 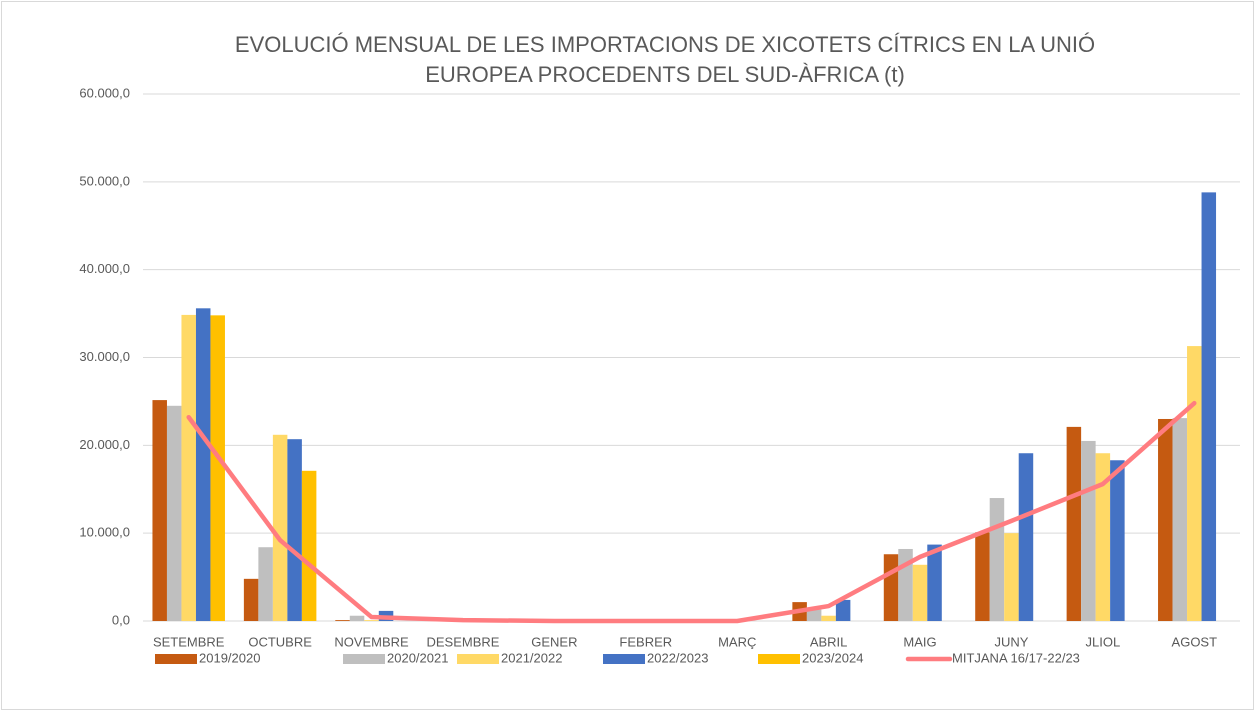 I want to click on x-tick-label: JLIOL, so click(x=1103, y=641).